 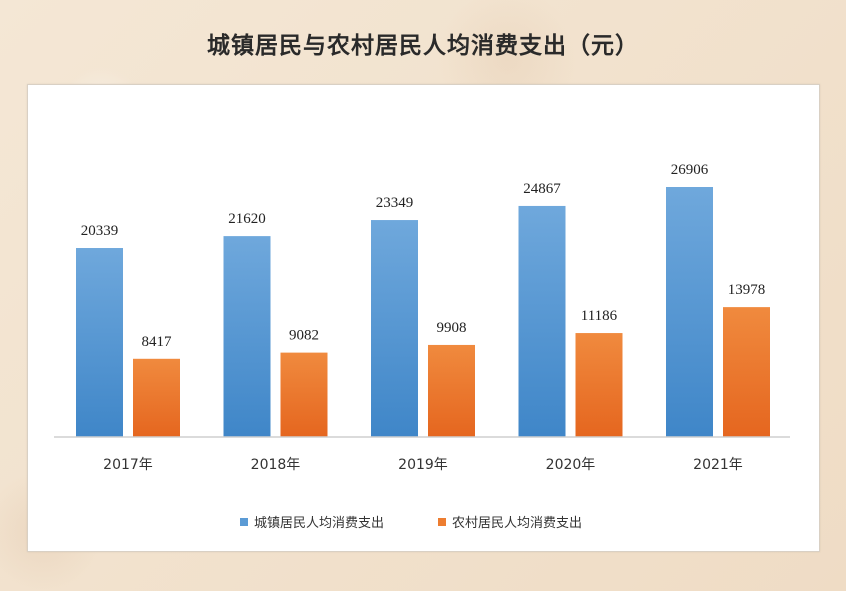 What do you see at coordinates (718, 465) in the screenshot?
I see `x-tick-label-5: 2021年` at bounding box center [718, 465].